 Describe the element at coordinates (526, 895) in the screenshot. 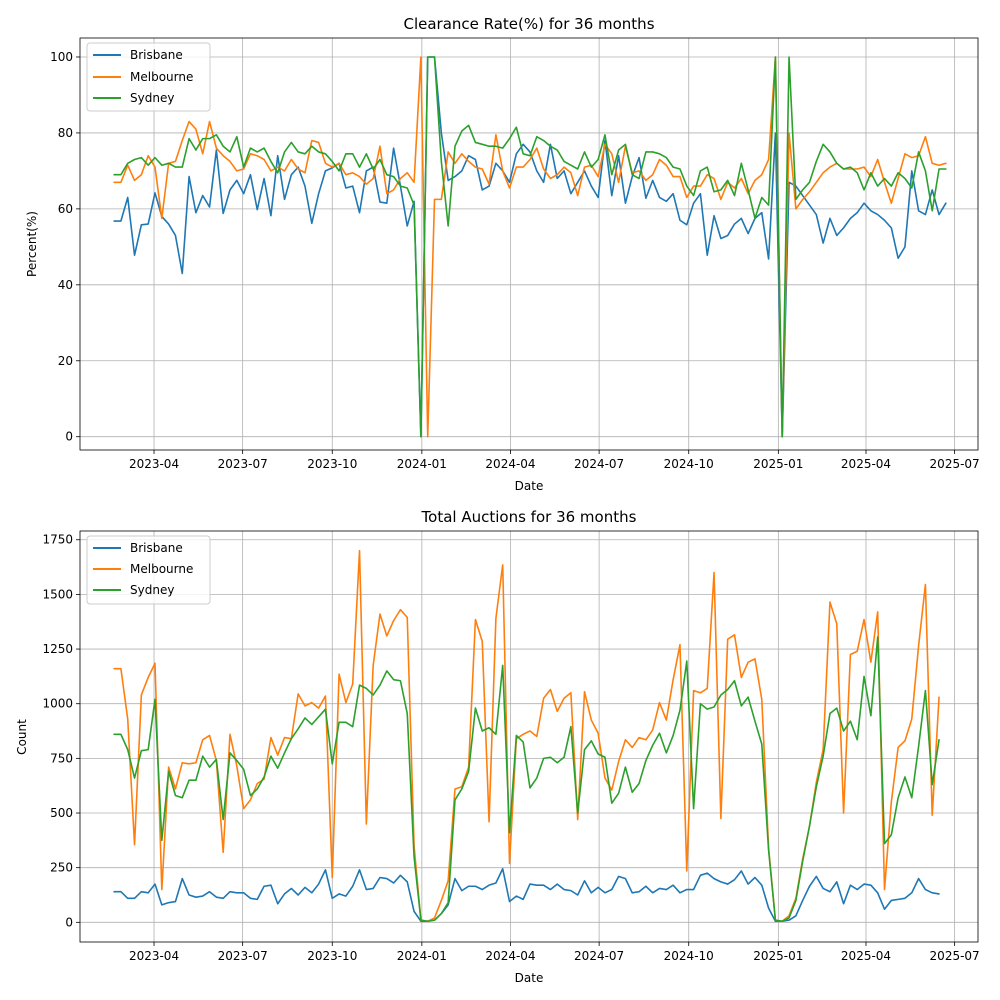

I see `series-line-brisbane` at that location.